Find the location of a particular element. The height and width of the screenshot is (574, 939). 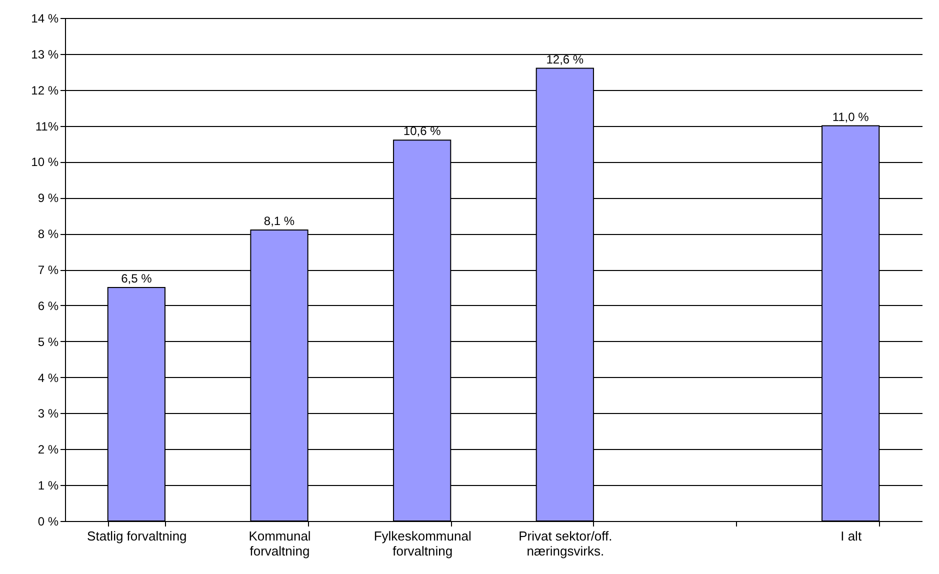

data-label: 12,6 % is located at coordinates (565, 59).